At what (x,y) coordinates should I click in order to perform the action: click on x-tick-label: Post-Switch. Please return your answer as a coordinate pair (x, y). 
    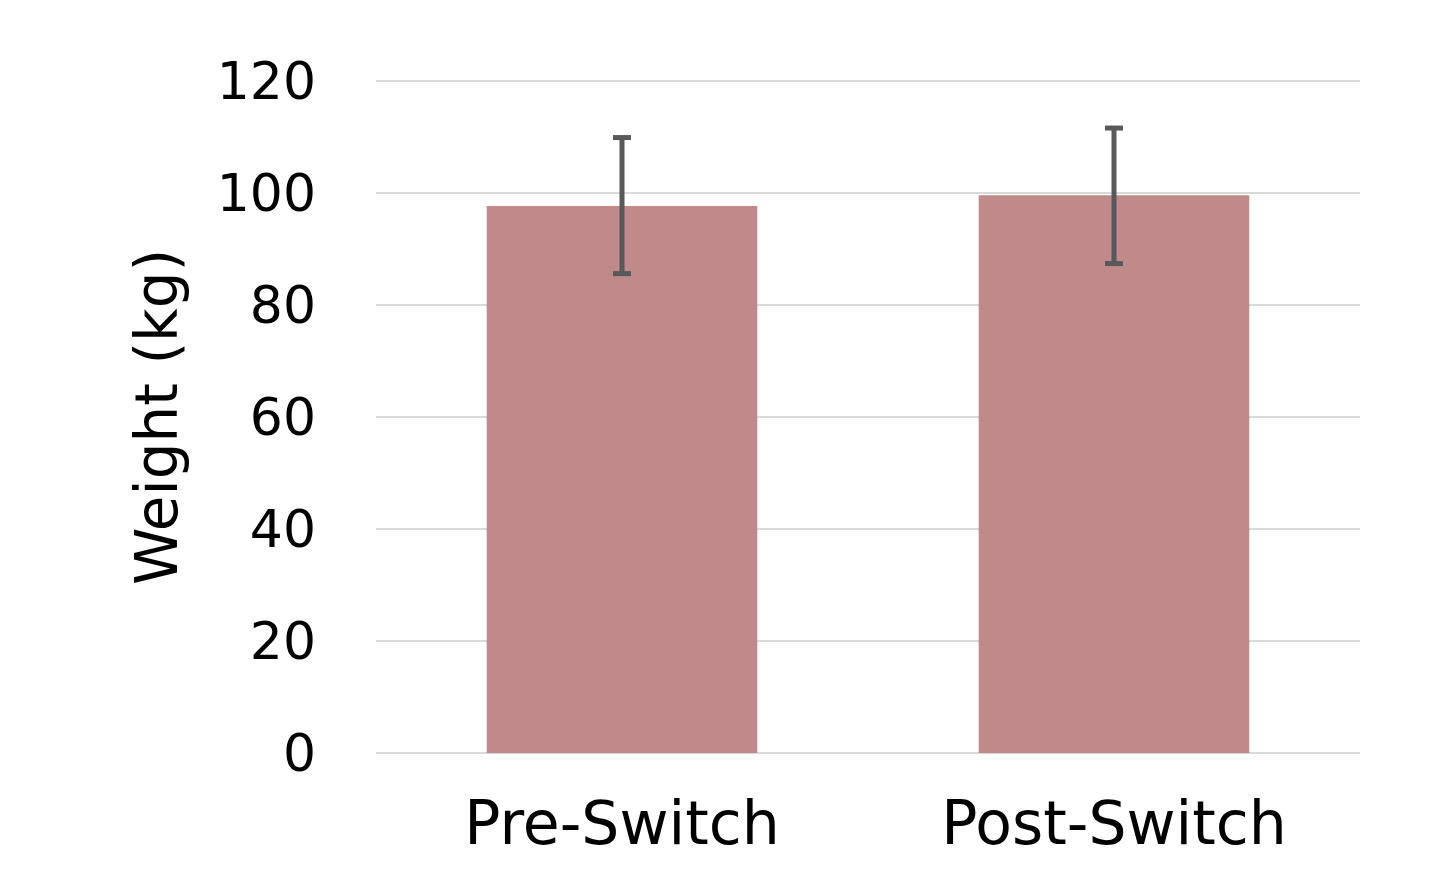
    Looking at the image, I should click on (1114, 823).